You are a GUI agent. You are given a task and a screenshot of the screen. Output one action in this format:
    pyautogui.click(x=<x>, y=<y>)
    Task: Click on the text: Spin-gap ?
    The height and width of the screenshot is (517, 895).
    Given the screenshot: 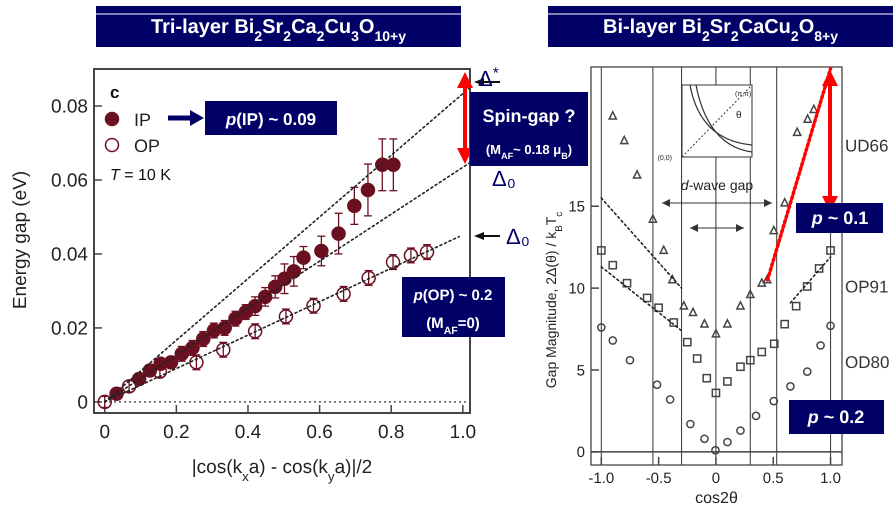 What is the action you would take?
    pyautogui.click(x=529, y=116)
    